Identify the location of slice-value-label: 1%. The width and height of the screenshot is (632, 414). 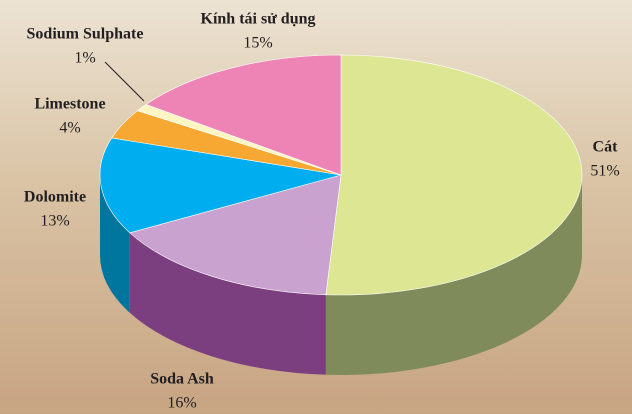
(84, 58).